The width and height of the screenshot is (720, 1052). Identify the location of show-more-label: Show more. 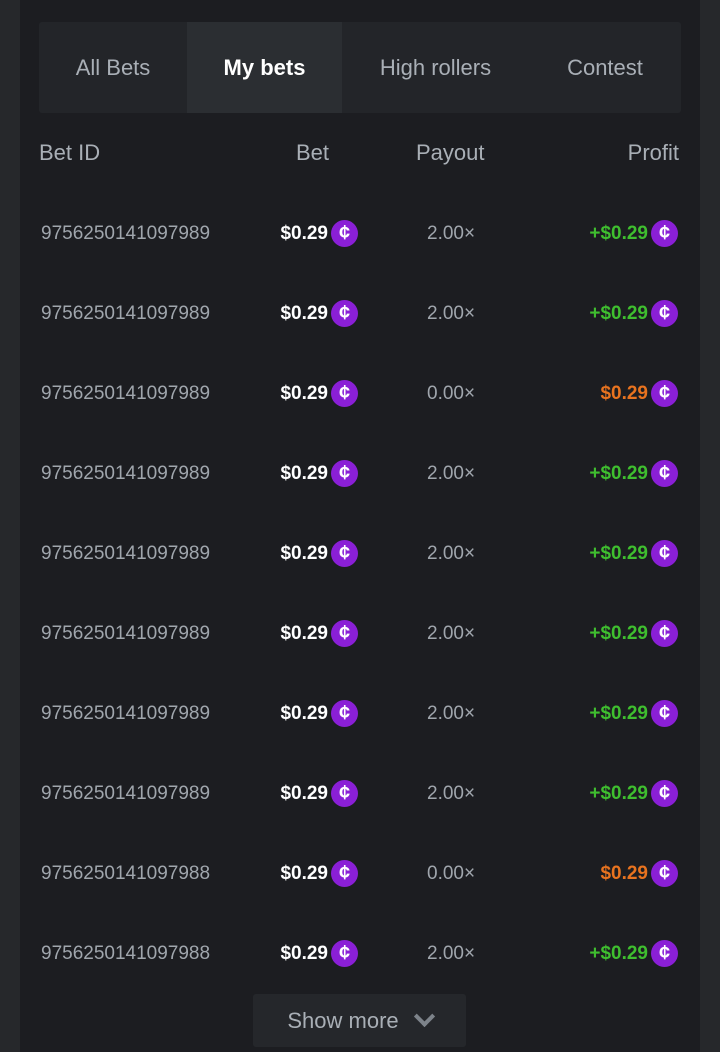
(343, 1020).